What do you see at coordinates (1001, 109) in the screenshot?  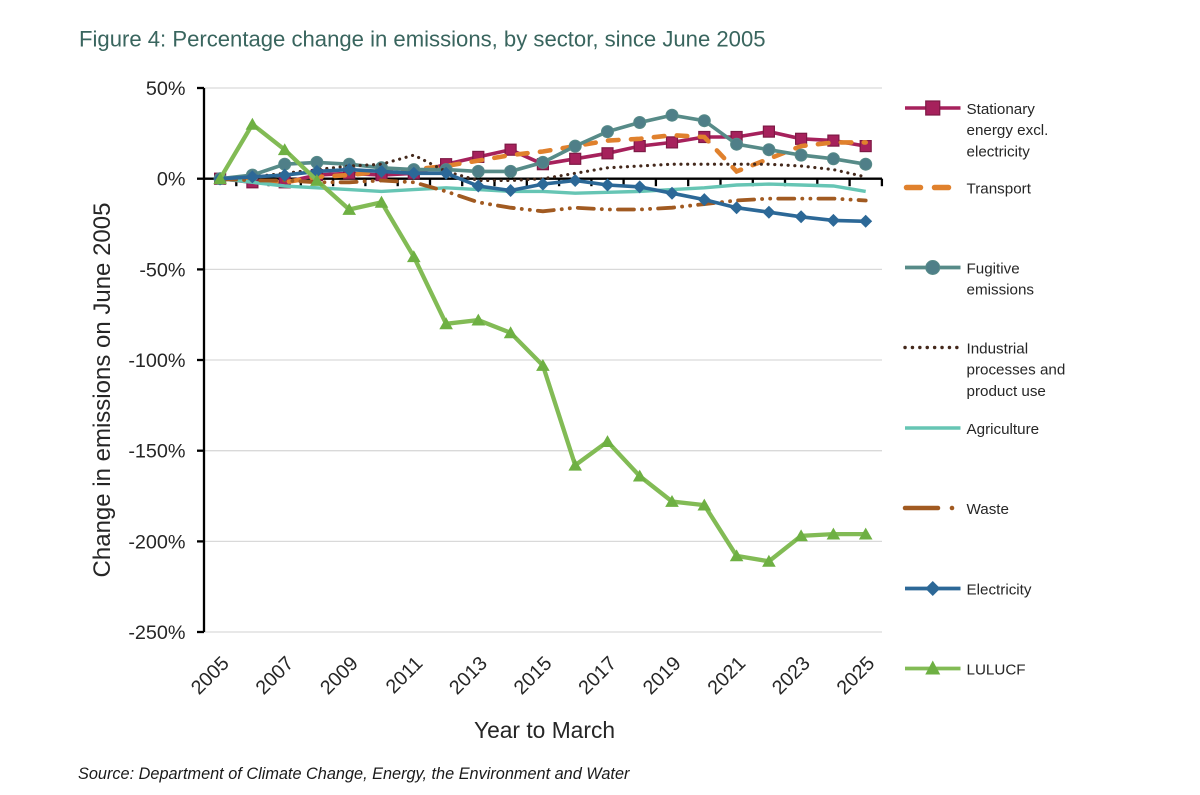 I see `svg-text: Stationary` at bounding box center [1001, 109].